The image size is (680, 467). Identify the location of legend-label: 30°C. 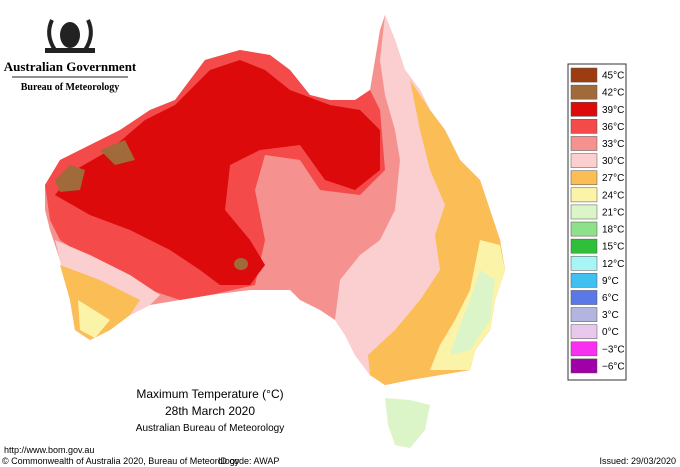
(613, 161).